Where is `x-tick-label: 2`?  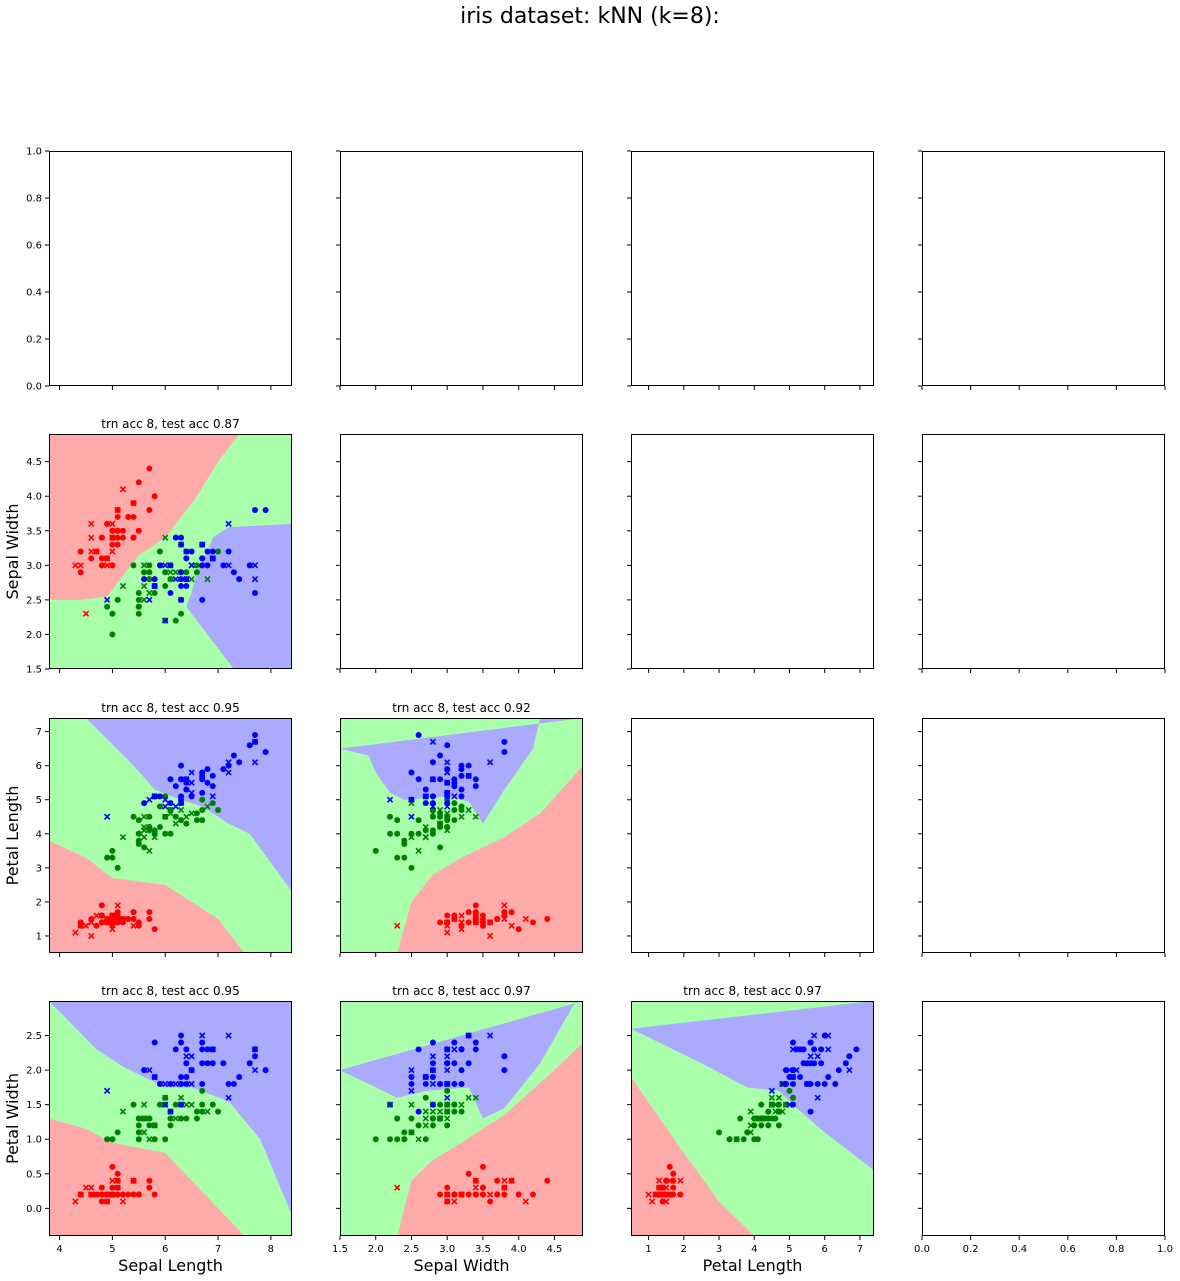 x-tick-label: 2 is located at coordinates (684, 1249).